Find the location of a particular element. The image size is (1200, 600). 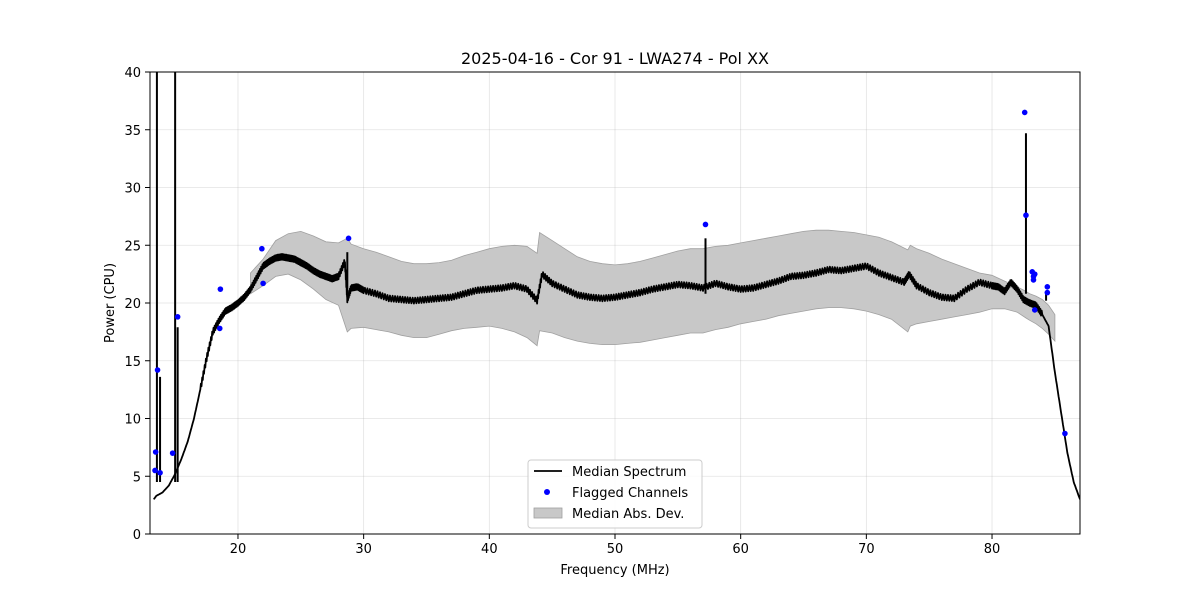

y-tick-label: 25 is located at coordinates (132, 246).